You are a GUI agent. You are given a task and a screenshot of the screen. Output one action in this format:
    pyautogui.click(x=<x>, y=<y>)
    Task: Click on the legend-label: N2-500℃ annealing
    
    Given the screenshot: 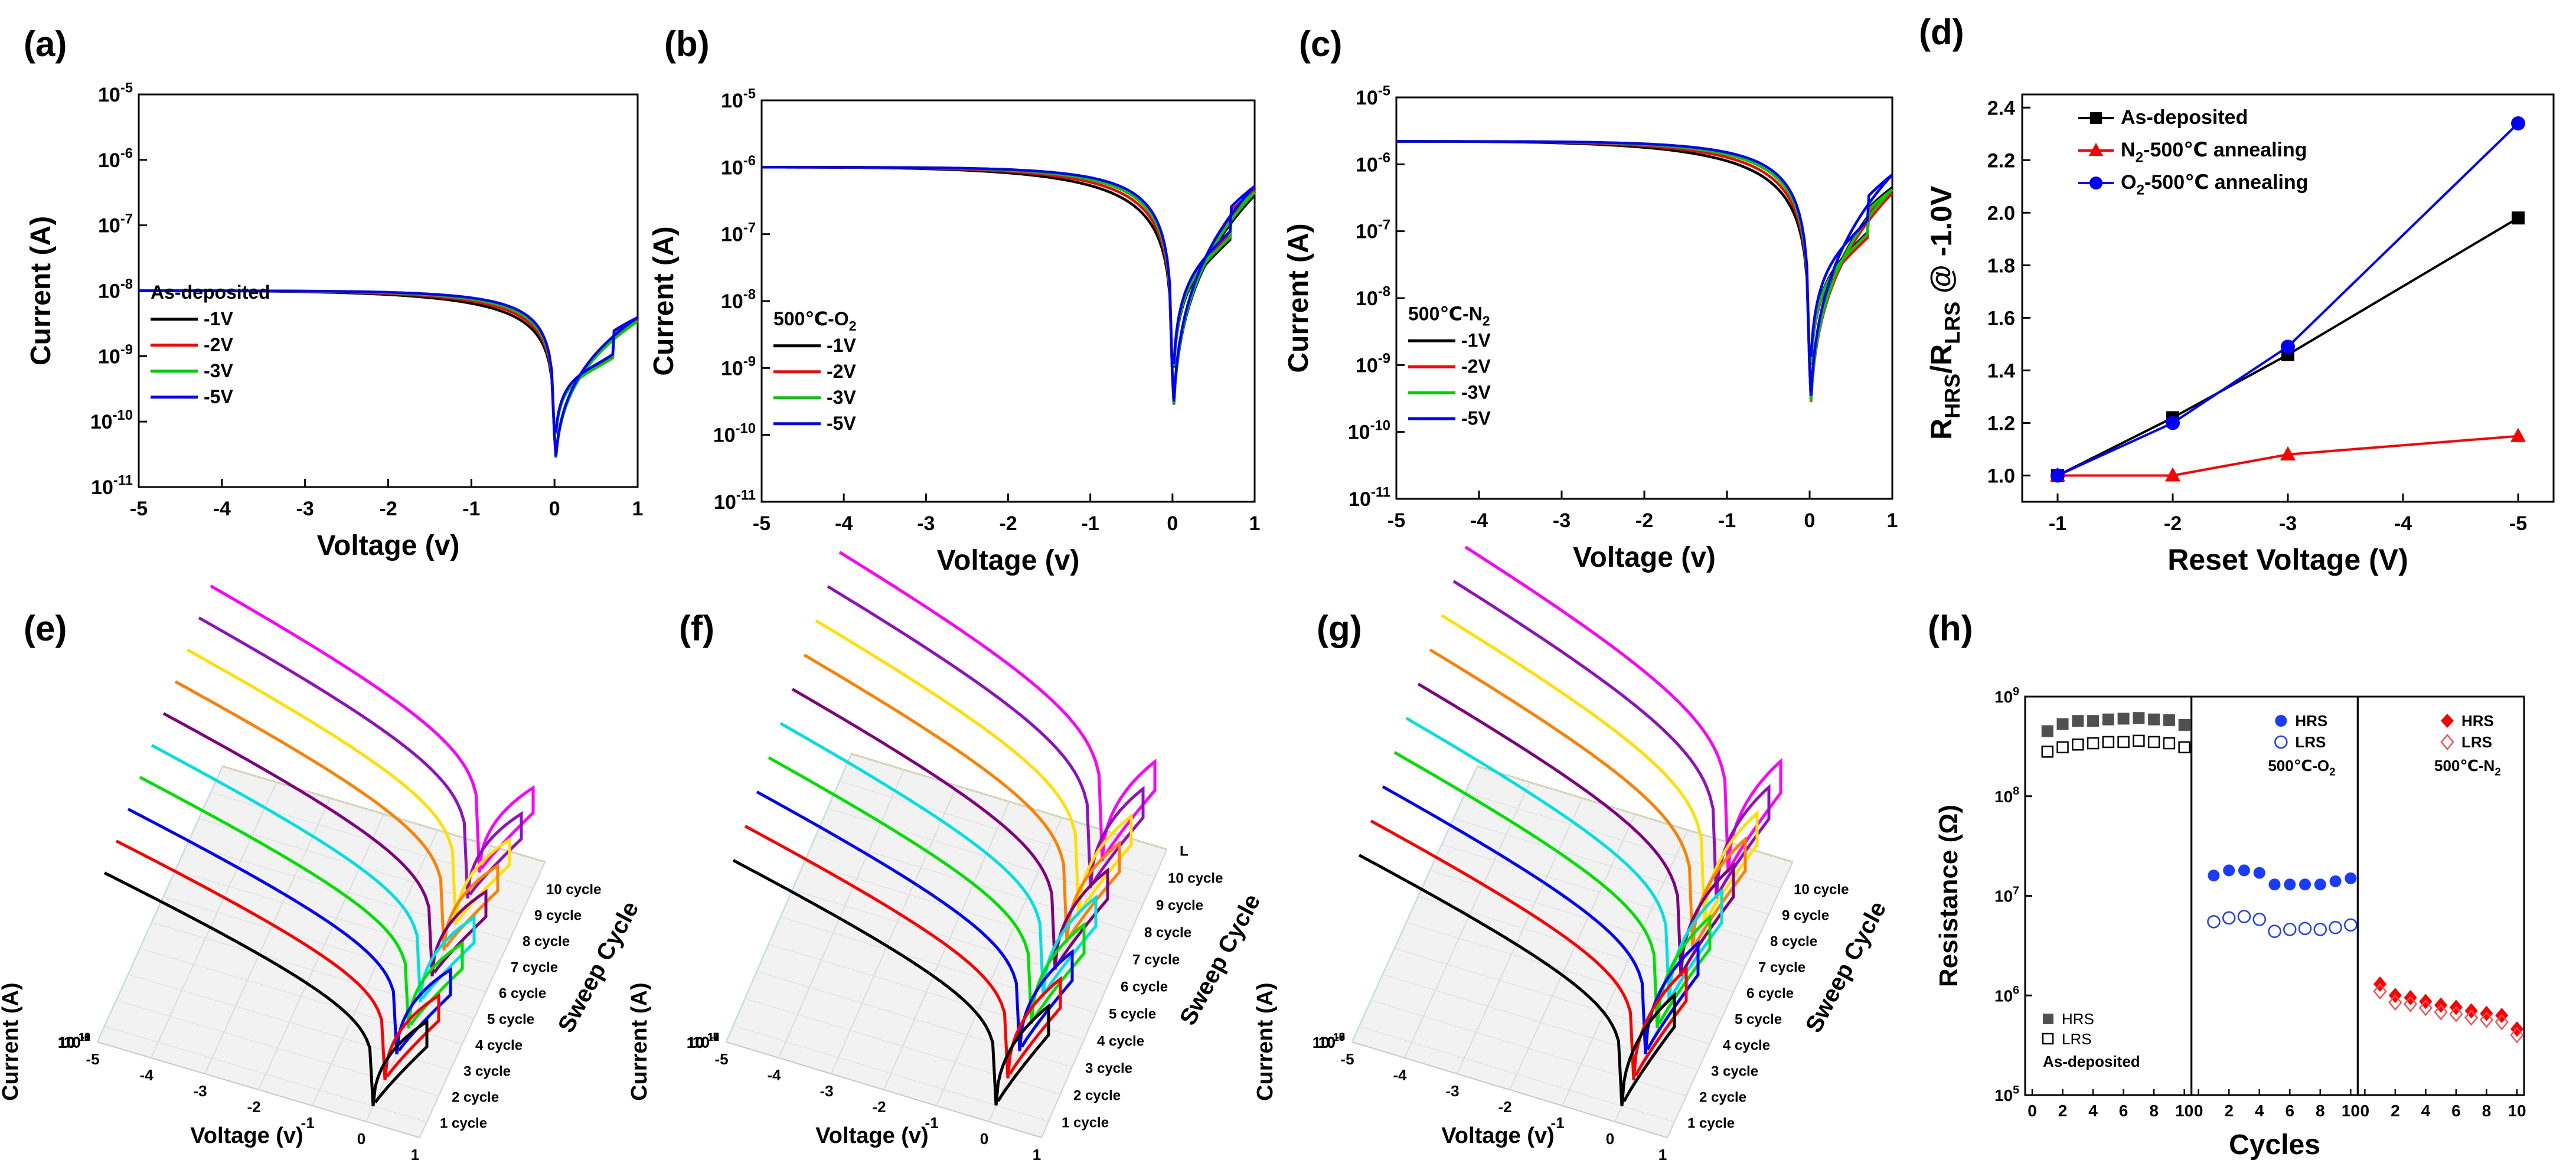 What is the action you would take?
    pyautogui.click(x=2214, y=152)
    